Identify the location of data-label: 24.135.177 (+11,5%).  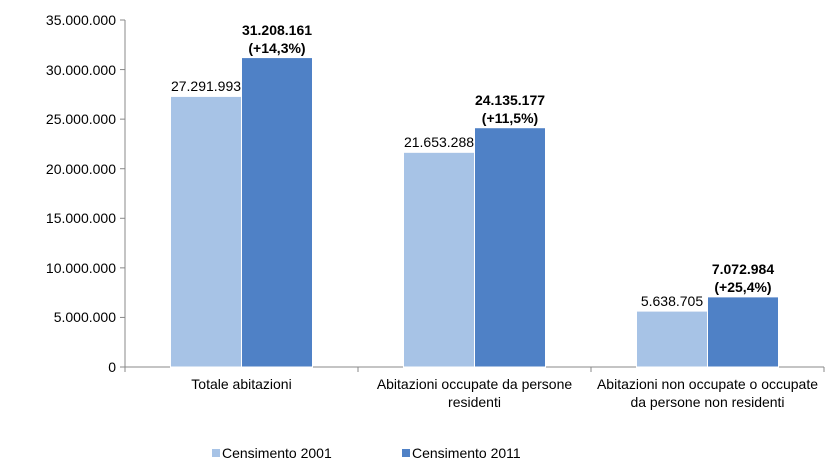
(510, 108).